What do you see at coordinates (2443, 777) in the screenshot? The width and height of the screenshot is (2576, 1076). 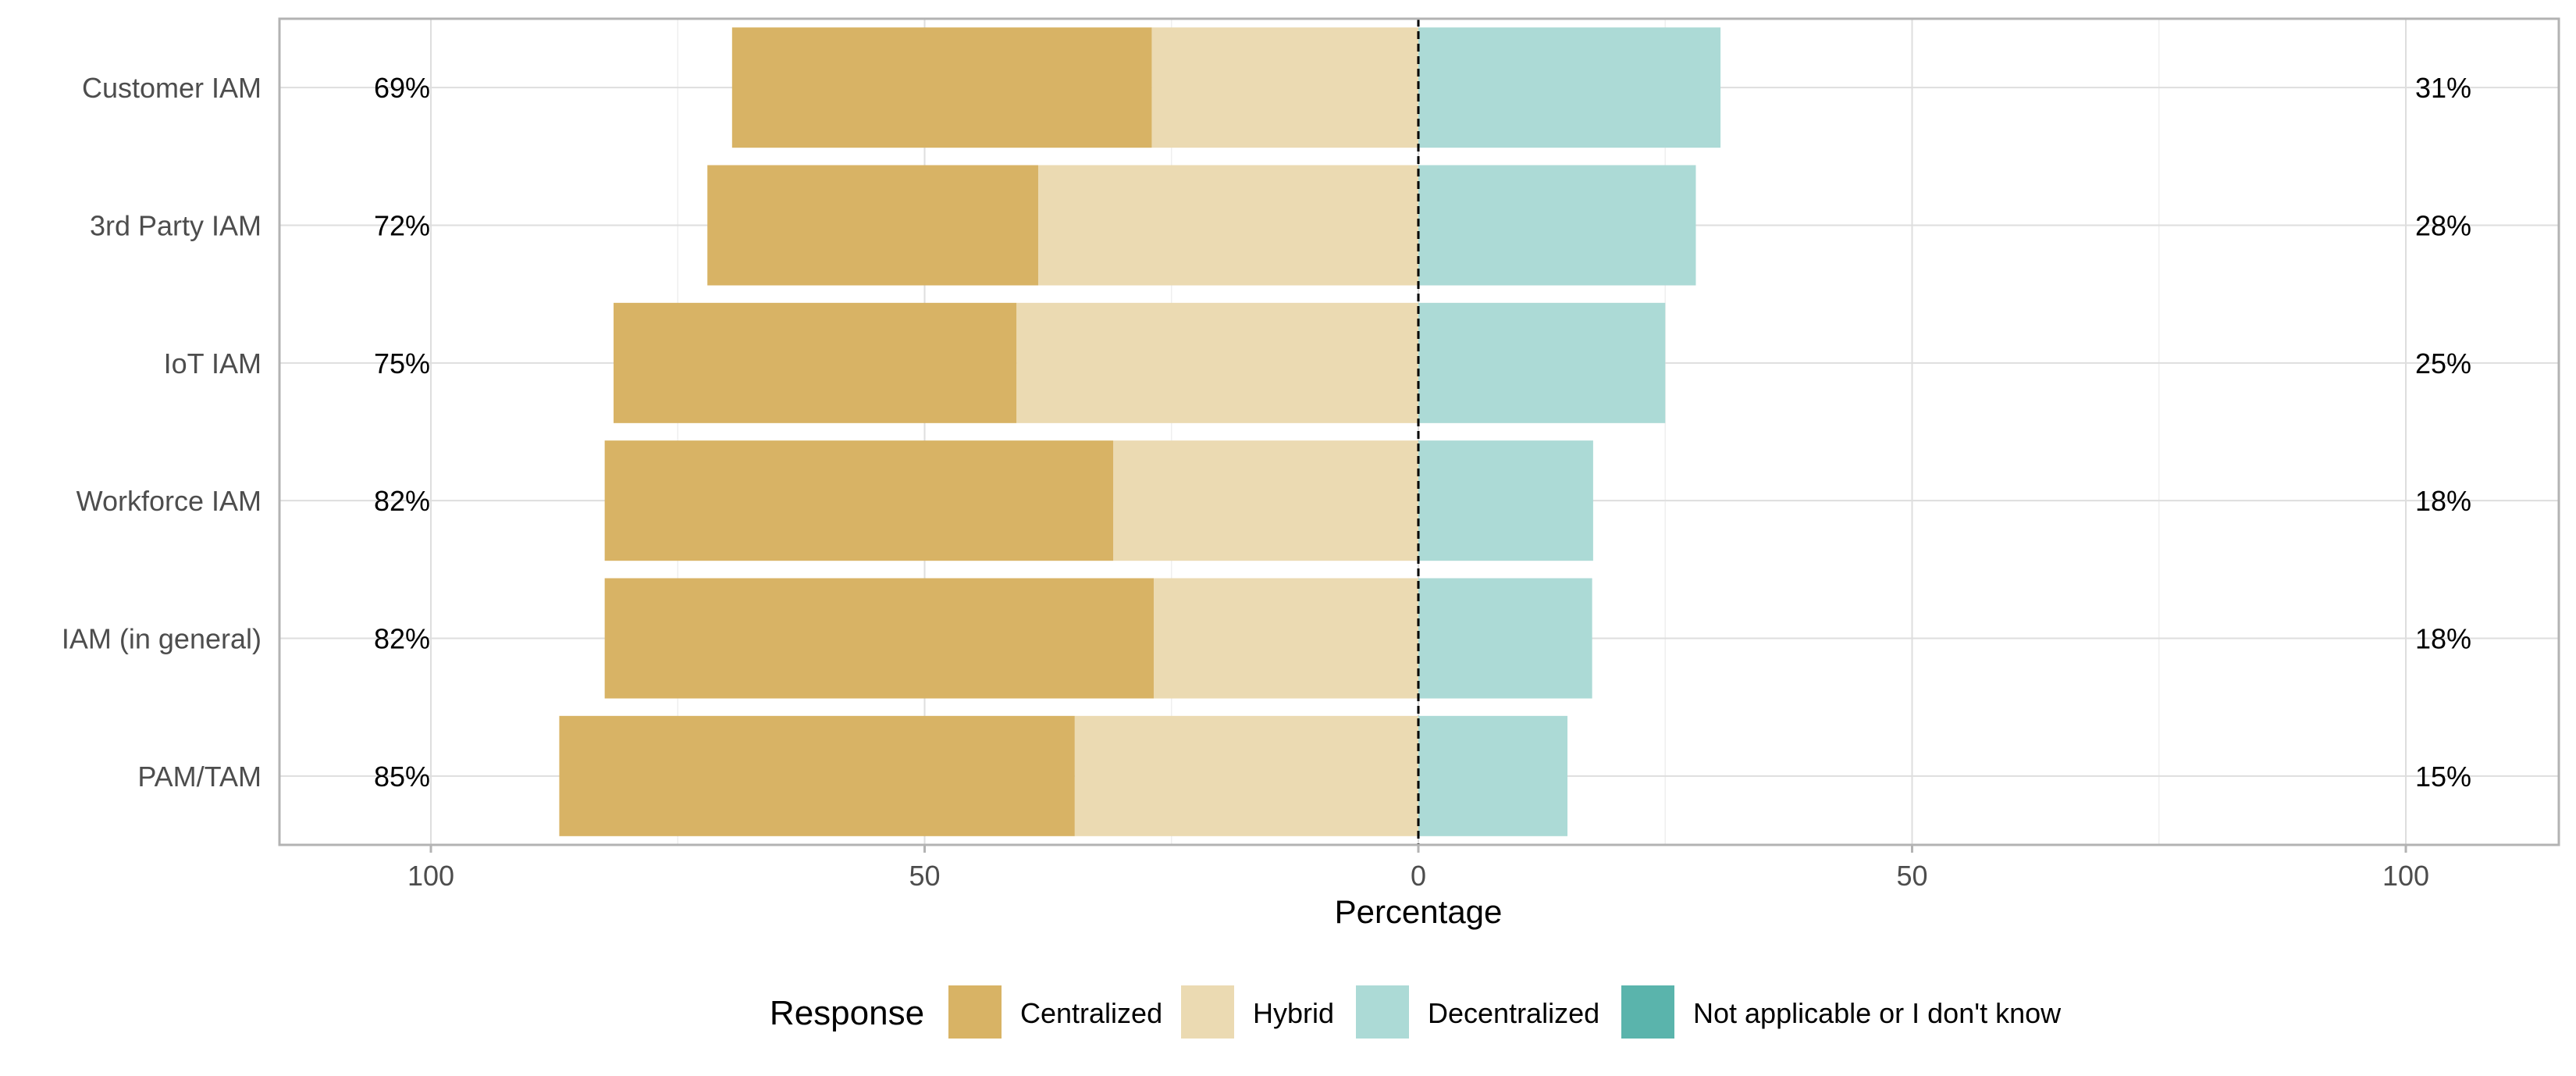 I see `right-total-label: 15%` at bounding box center [2443, 777].